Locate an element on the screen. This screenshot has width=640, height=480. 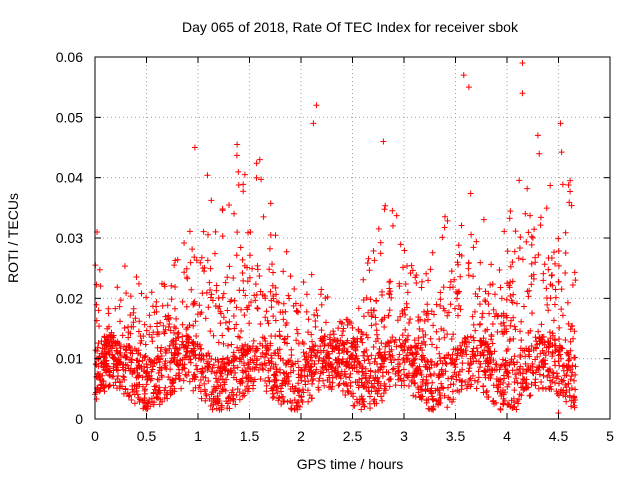
x-tick-label: 2 is located at coordinates (301, 436).